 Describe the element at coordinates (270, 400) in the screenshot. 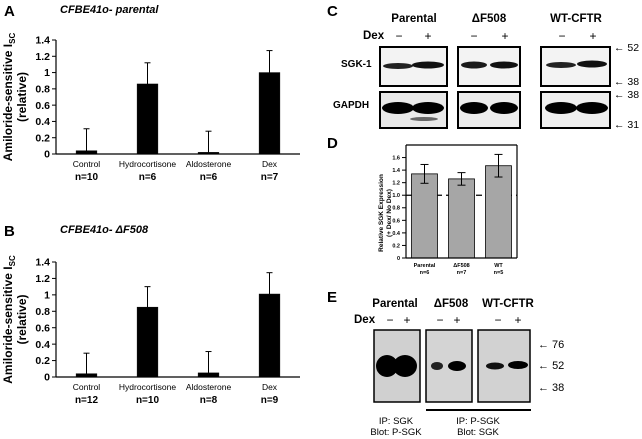

I see `chart-b-n-label: n=9` at that location.